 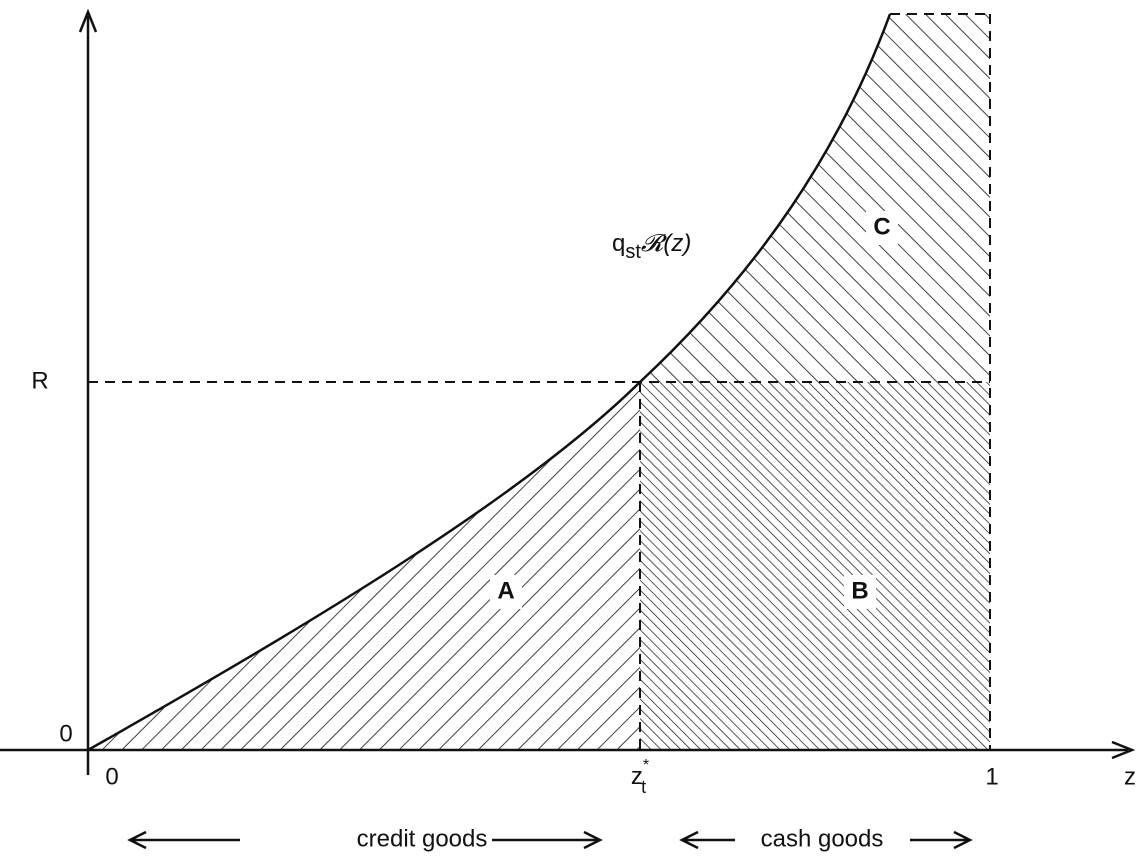 I want to click on region-label: C, so click(x=881, y=226).